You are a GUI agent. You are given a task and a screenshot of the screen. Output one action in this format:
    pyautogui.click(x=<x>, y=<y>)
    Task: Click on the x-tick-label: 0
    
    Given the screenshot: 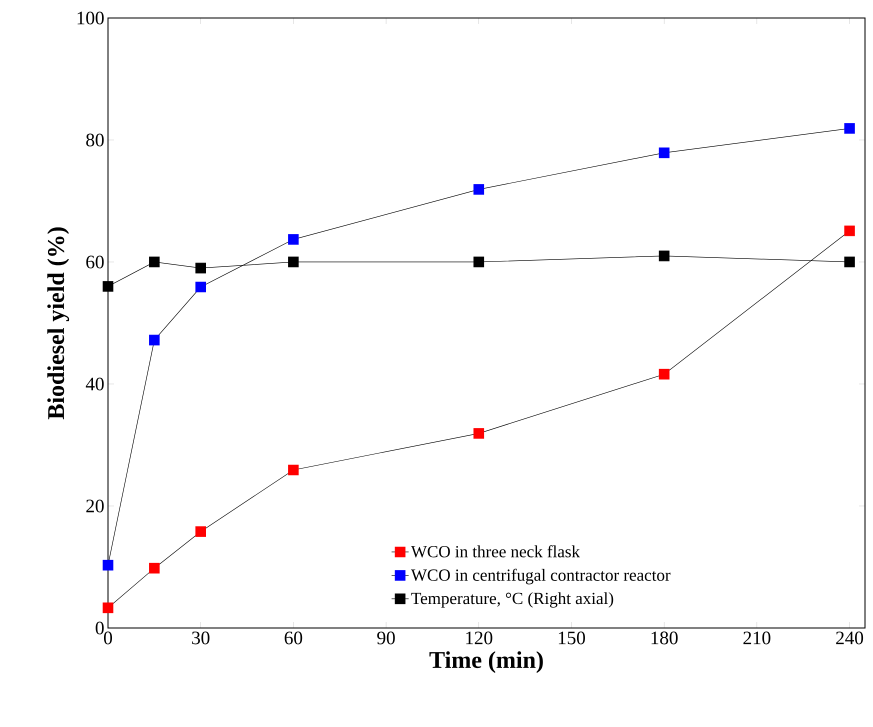 What is the action you would take?
    pyautogui.click(x=108, y=638)
    